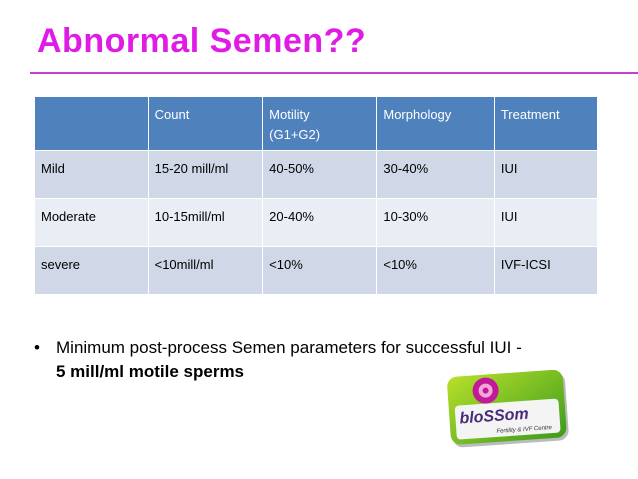 This screenshot has width=638, height=479. I want to click on logo-name: bloSSom, so click(494, 417).